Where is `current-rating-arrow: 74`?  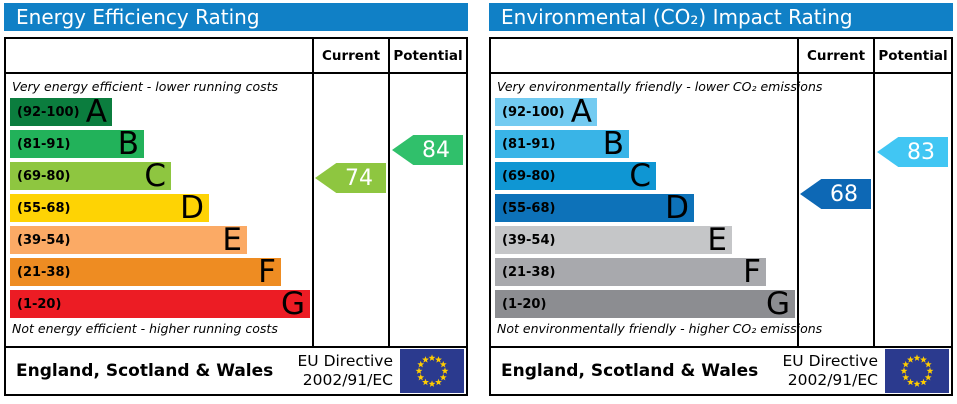
current-rating-arrow: 74 is located at coordinates (350, 178).